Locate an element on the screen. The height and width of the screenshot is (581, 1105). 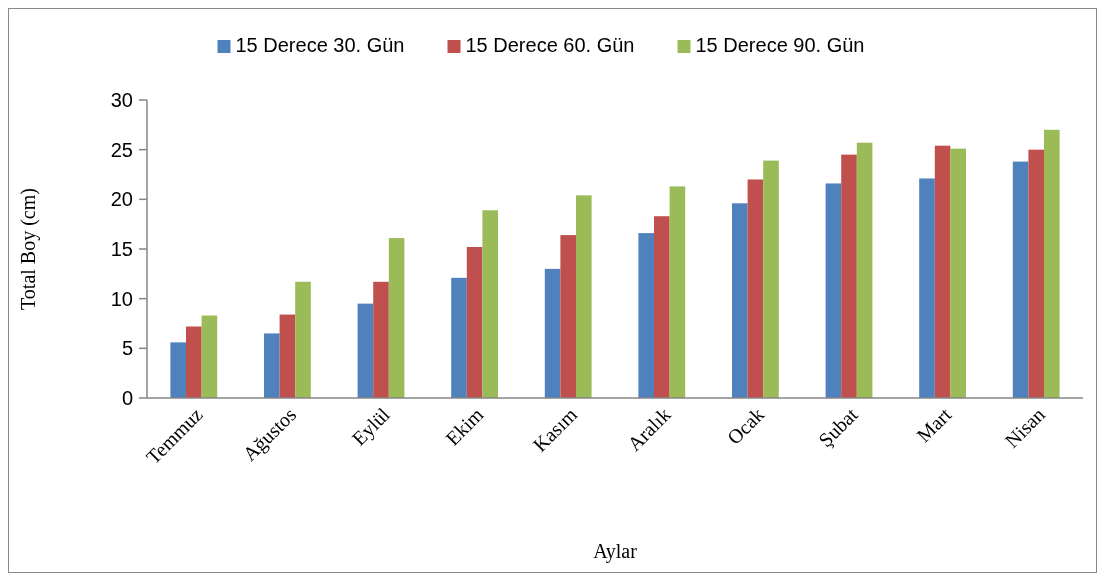
y-tick-label: 10 is located at coordinates (121, 298).